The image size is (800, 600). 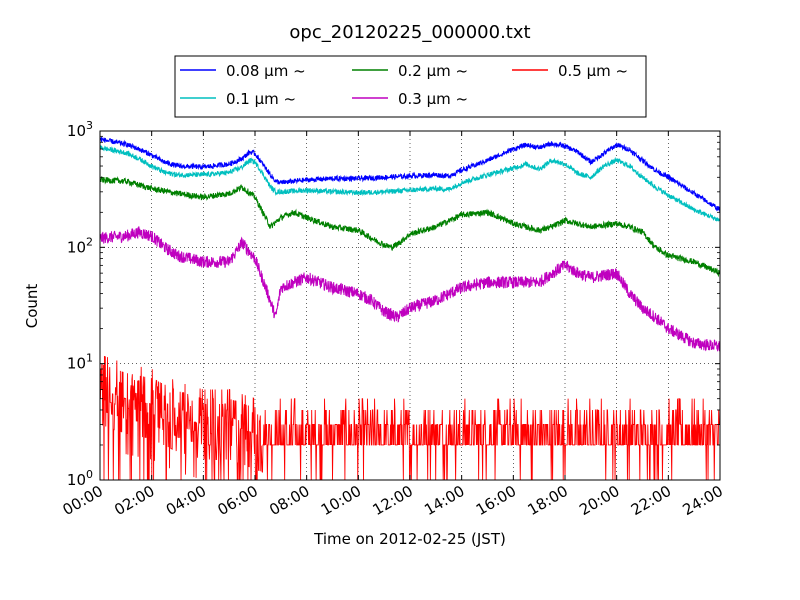 What do you see at coordinates (134, 500) in the screenshot?
I see `x-tick-label: 02:00` at bounding box center [134, 500].